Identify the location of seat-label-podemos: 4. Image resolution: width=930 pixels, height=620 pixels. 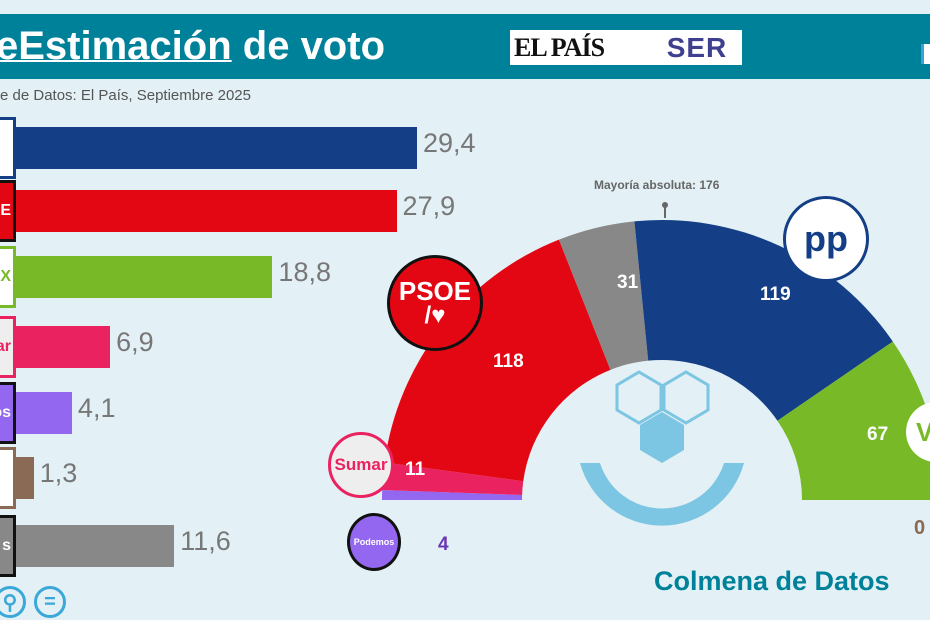
(443, 544).